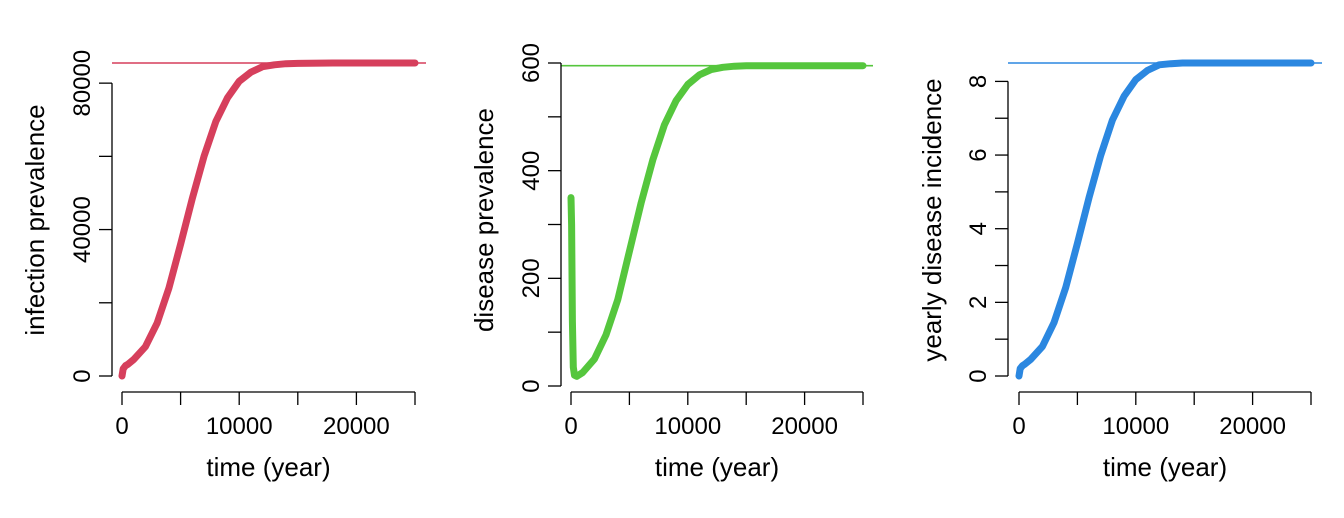 The image size is (1344, 518). What do you see at coordinates (978, 302) in the screenshot?
I see `y-tick-label: 2` at bounding box center [978, 302].